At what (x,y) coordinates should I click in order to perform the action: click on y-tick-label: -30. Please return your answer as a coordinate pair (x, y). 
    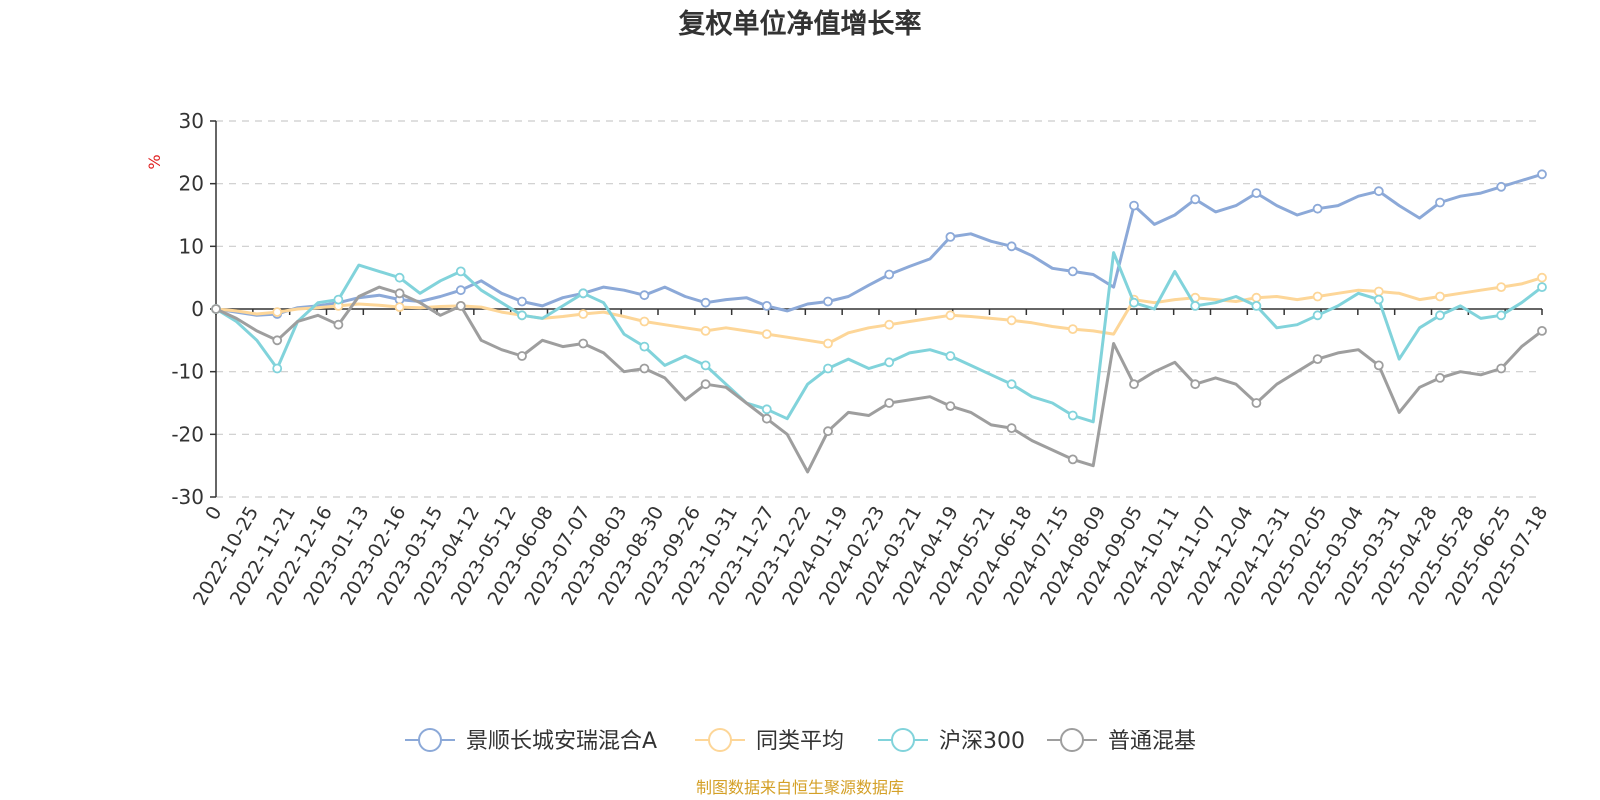
    Looking at the image, I should click on (187, 497).